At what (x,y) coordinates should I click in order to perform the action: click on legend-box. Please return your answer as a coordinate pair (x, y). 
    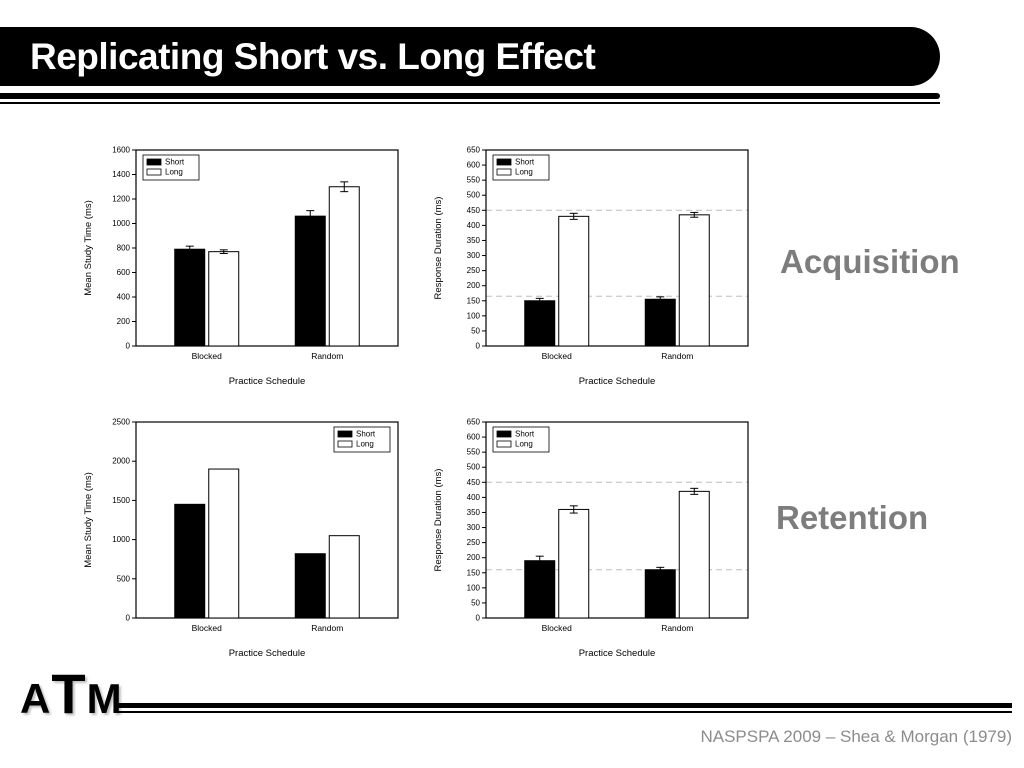
    Looking at the image, I should click on (171, 167).